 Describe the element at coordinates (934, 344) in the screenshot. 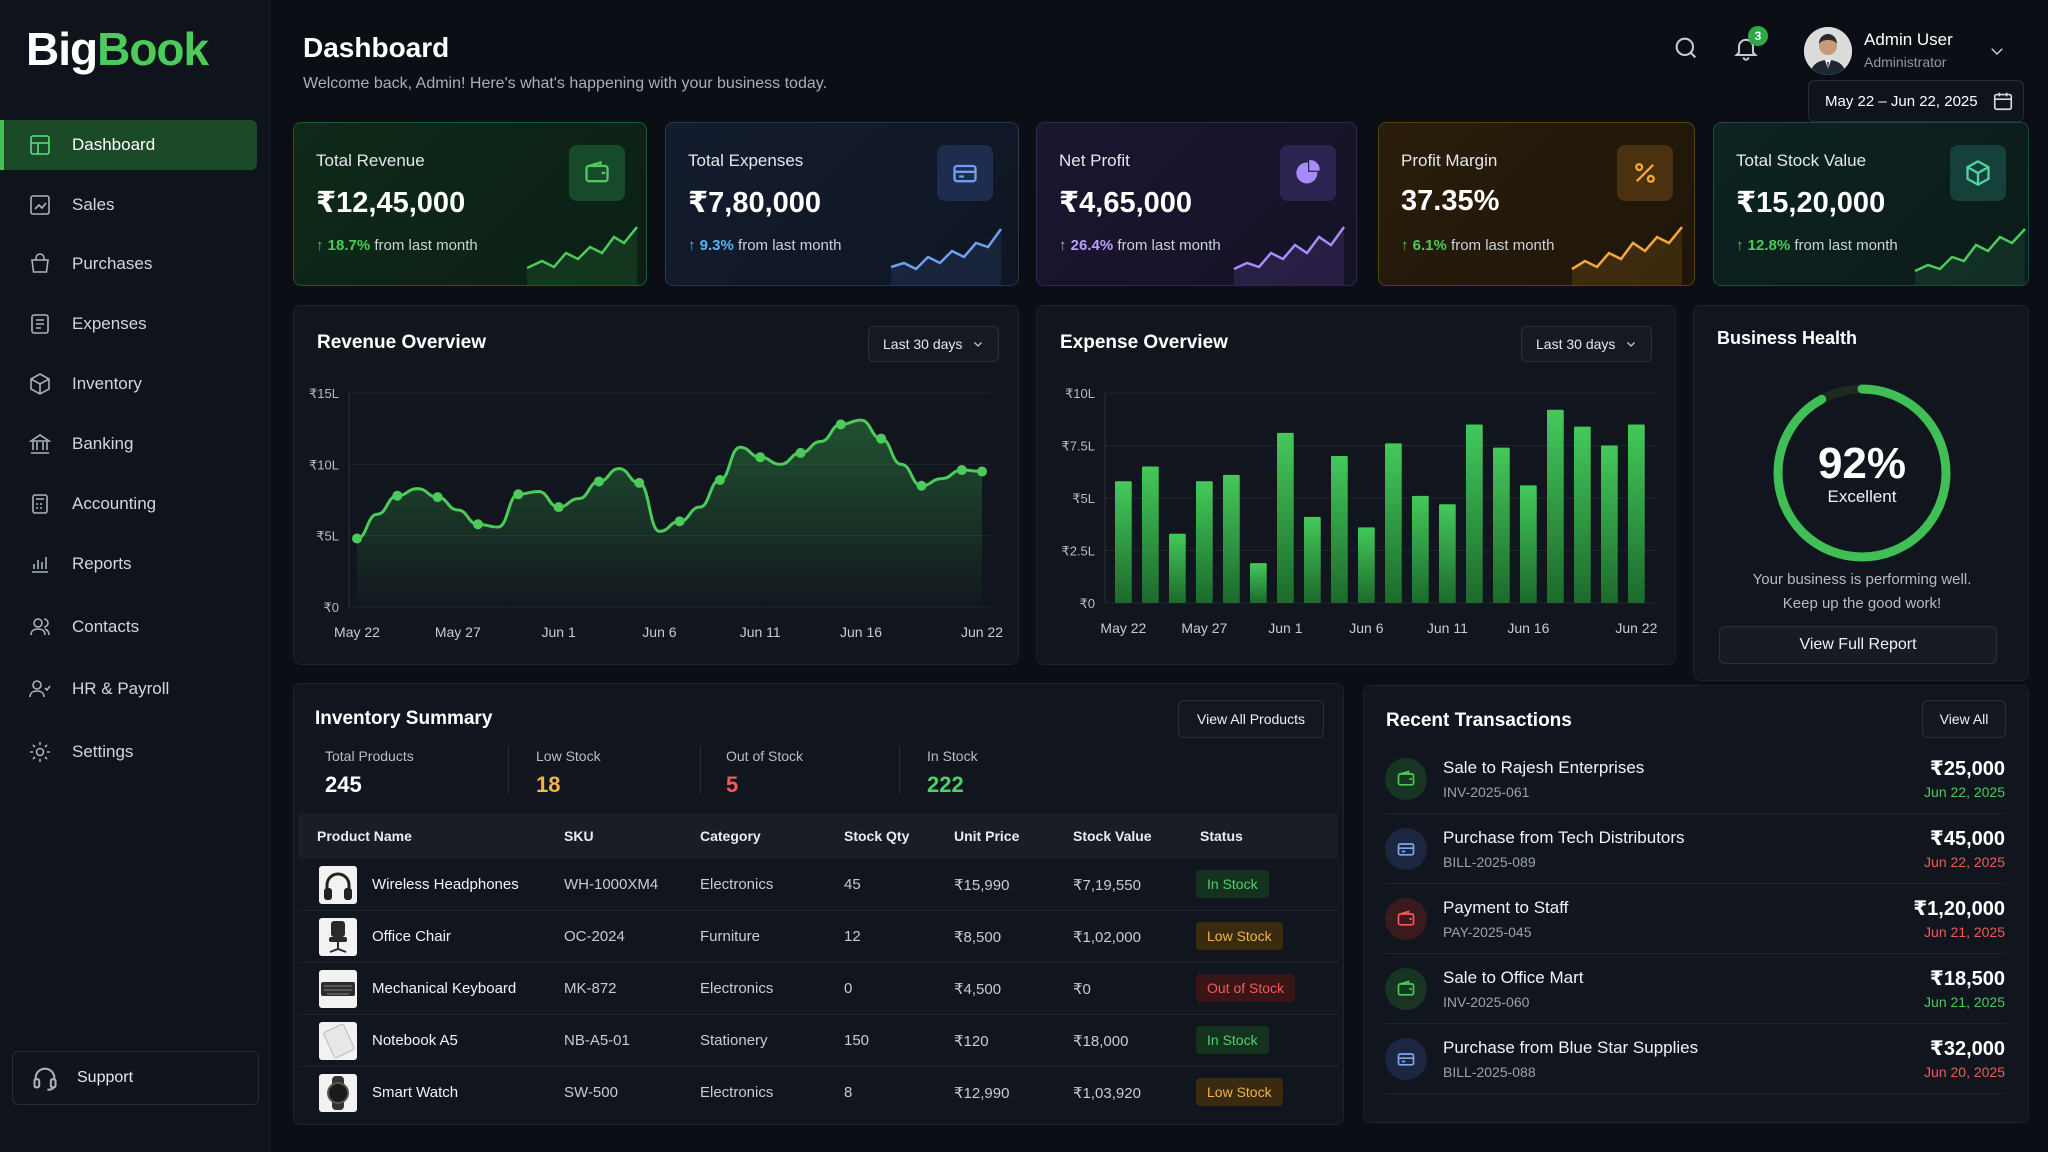

I see `revenue-period-dropdown: Last 30 days` at that location.